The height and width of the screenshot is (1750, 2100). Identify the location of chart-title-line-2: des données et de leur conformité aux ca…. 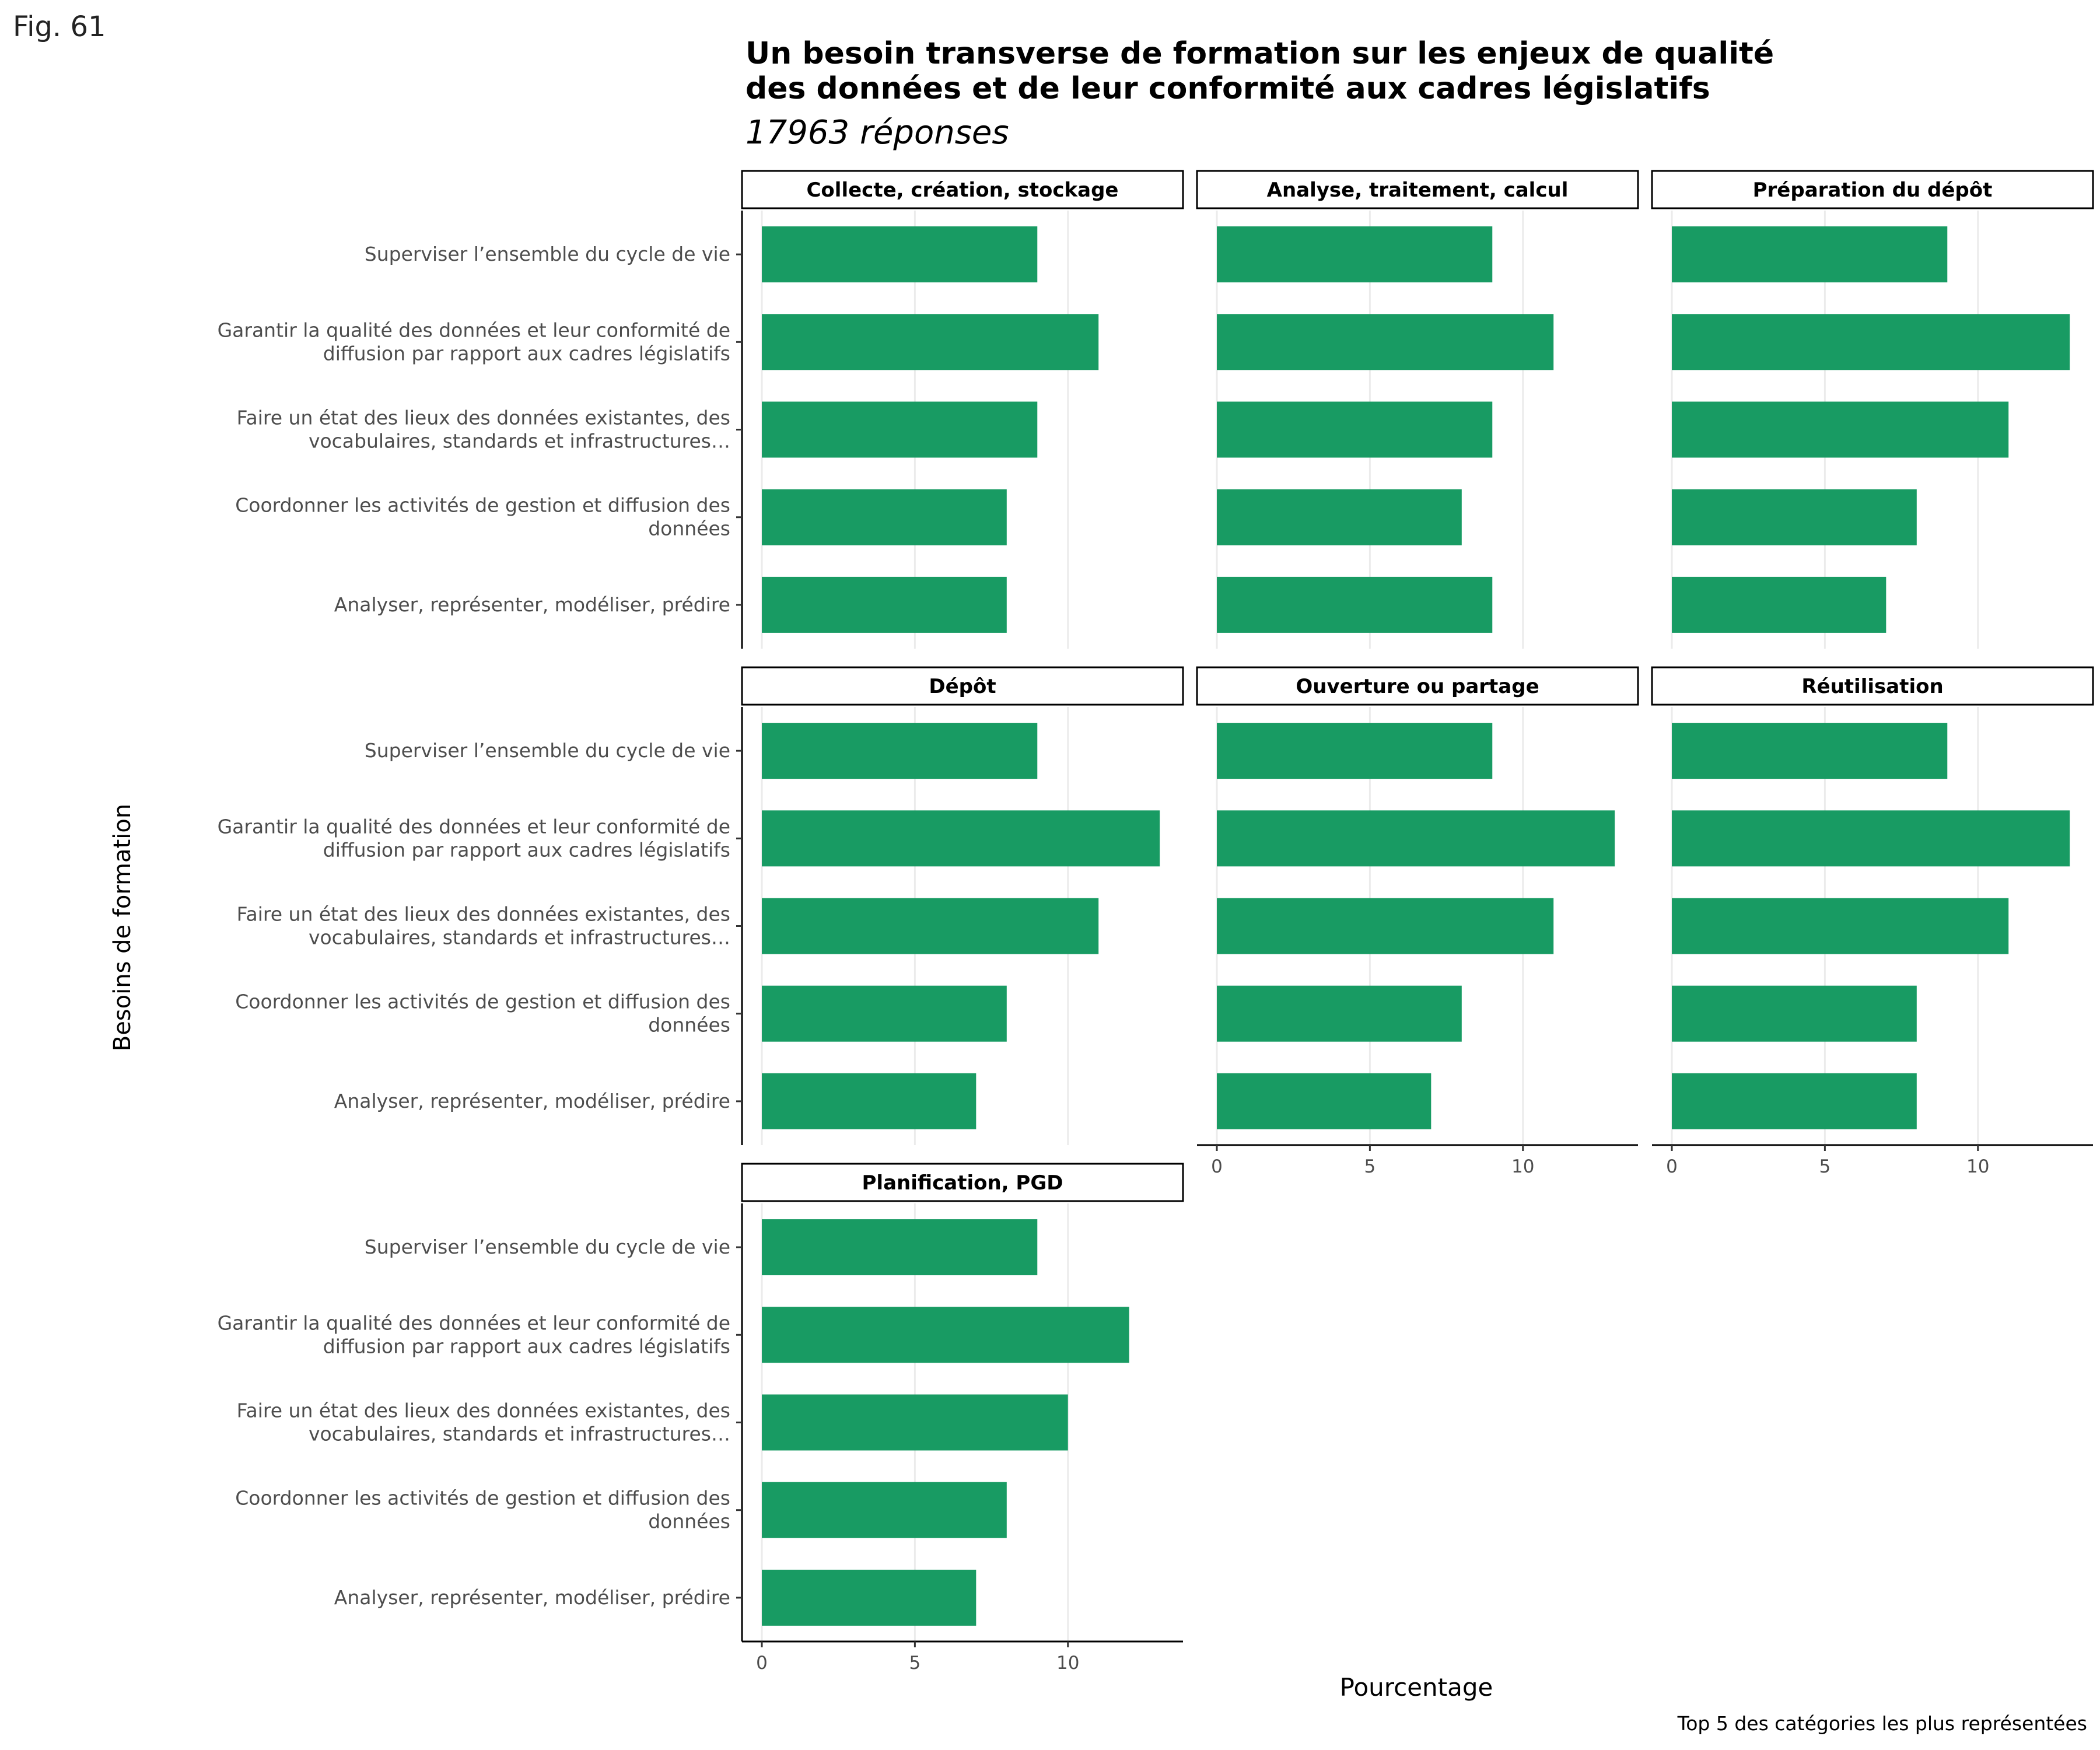
(1228, 88).